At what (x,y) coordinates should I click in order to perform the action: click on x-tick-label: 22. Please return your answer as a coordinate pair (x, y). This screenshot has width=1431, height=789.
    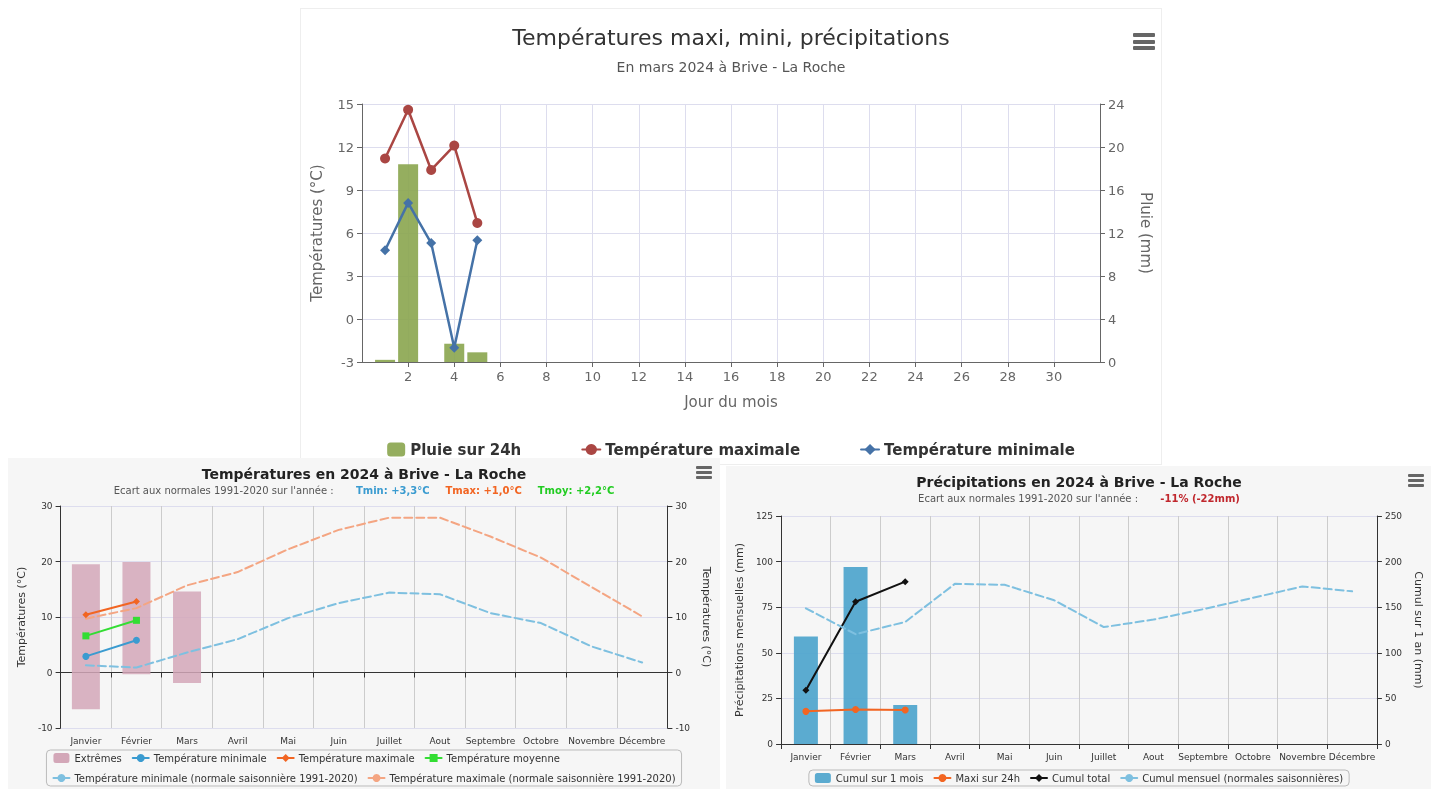
    Looking at the image, I should click on (869, 376).